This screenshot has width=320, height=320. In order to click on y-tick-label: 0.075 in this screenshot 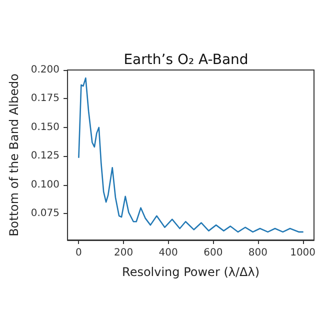, I will do `click(45, 214)`.